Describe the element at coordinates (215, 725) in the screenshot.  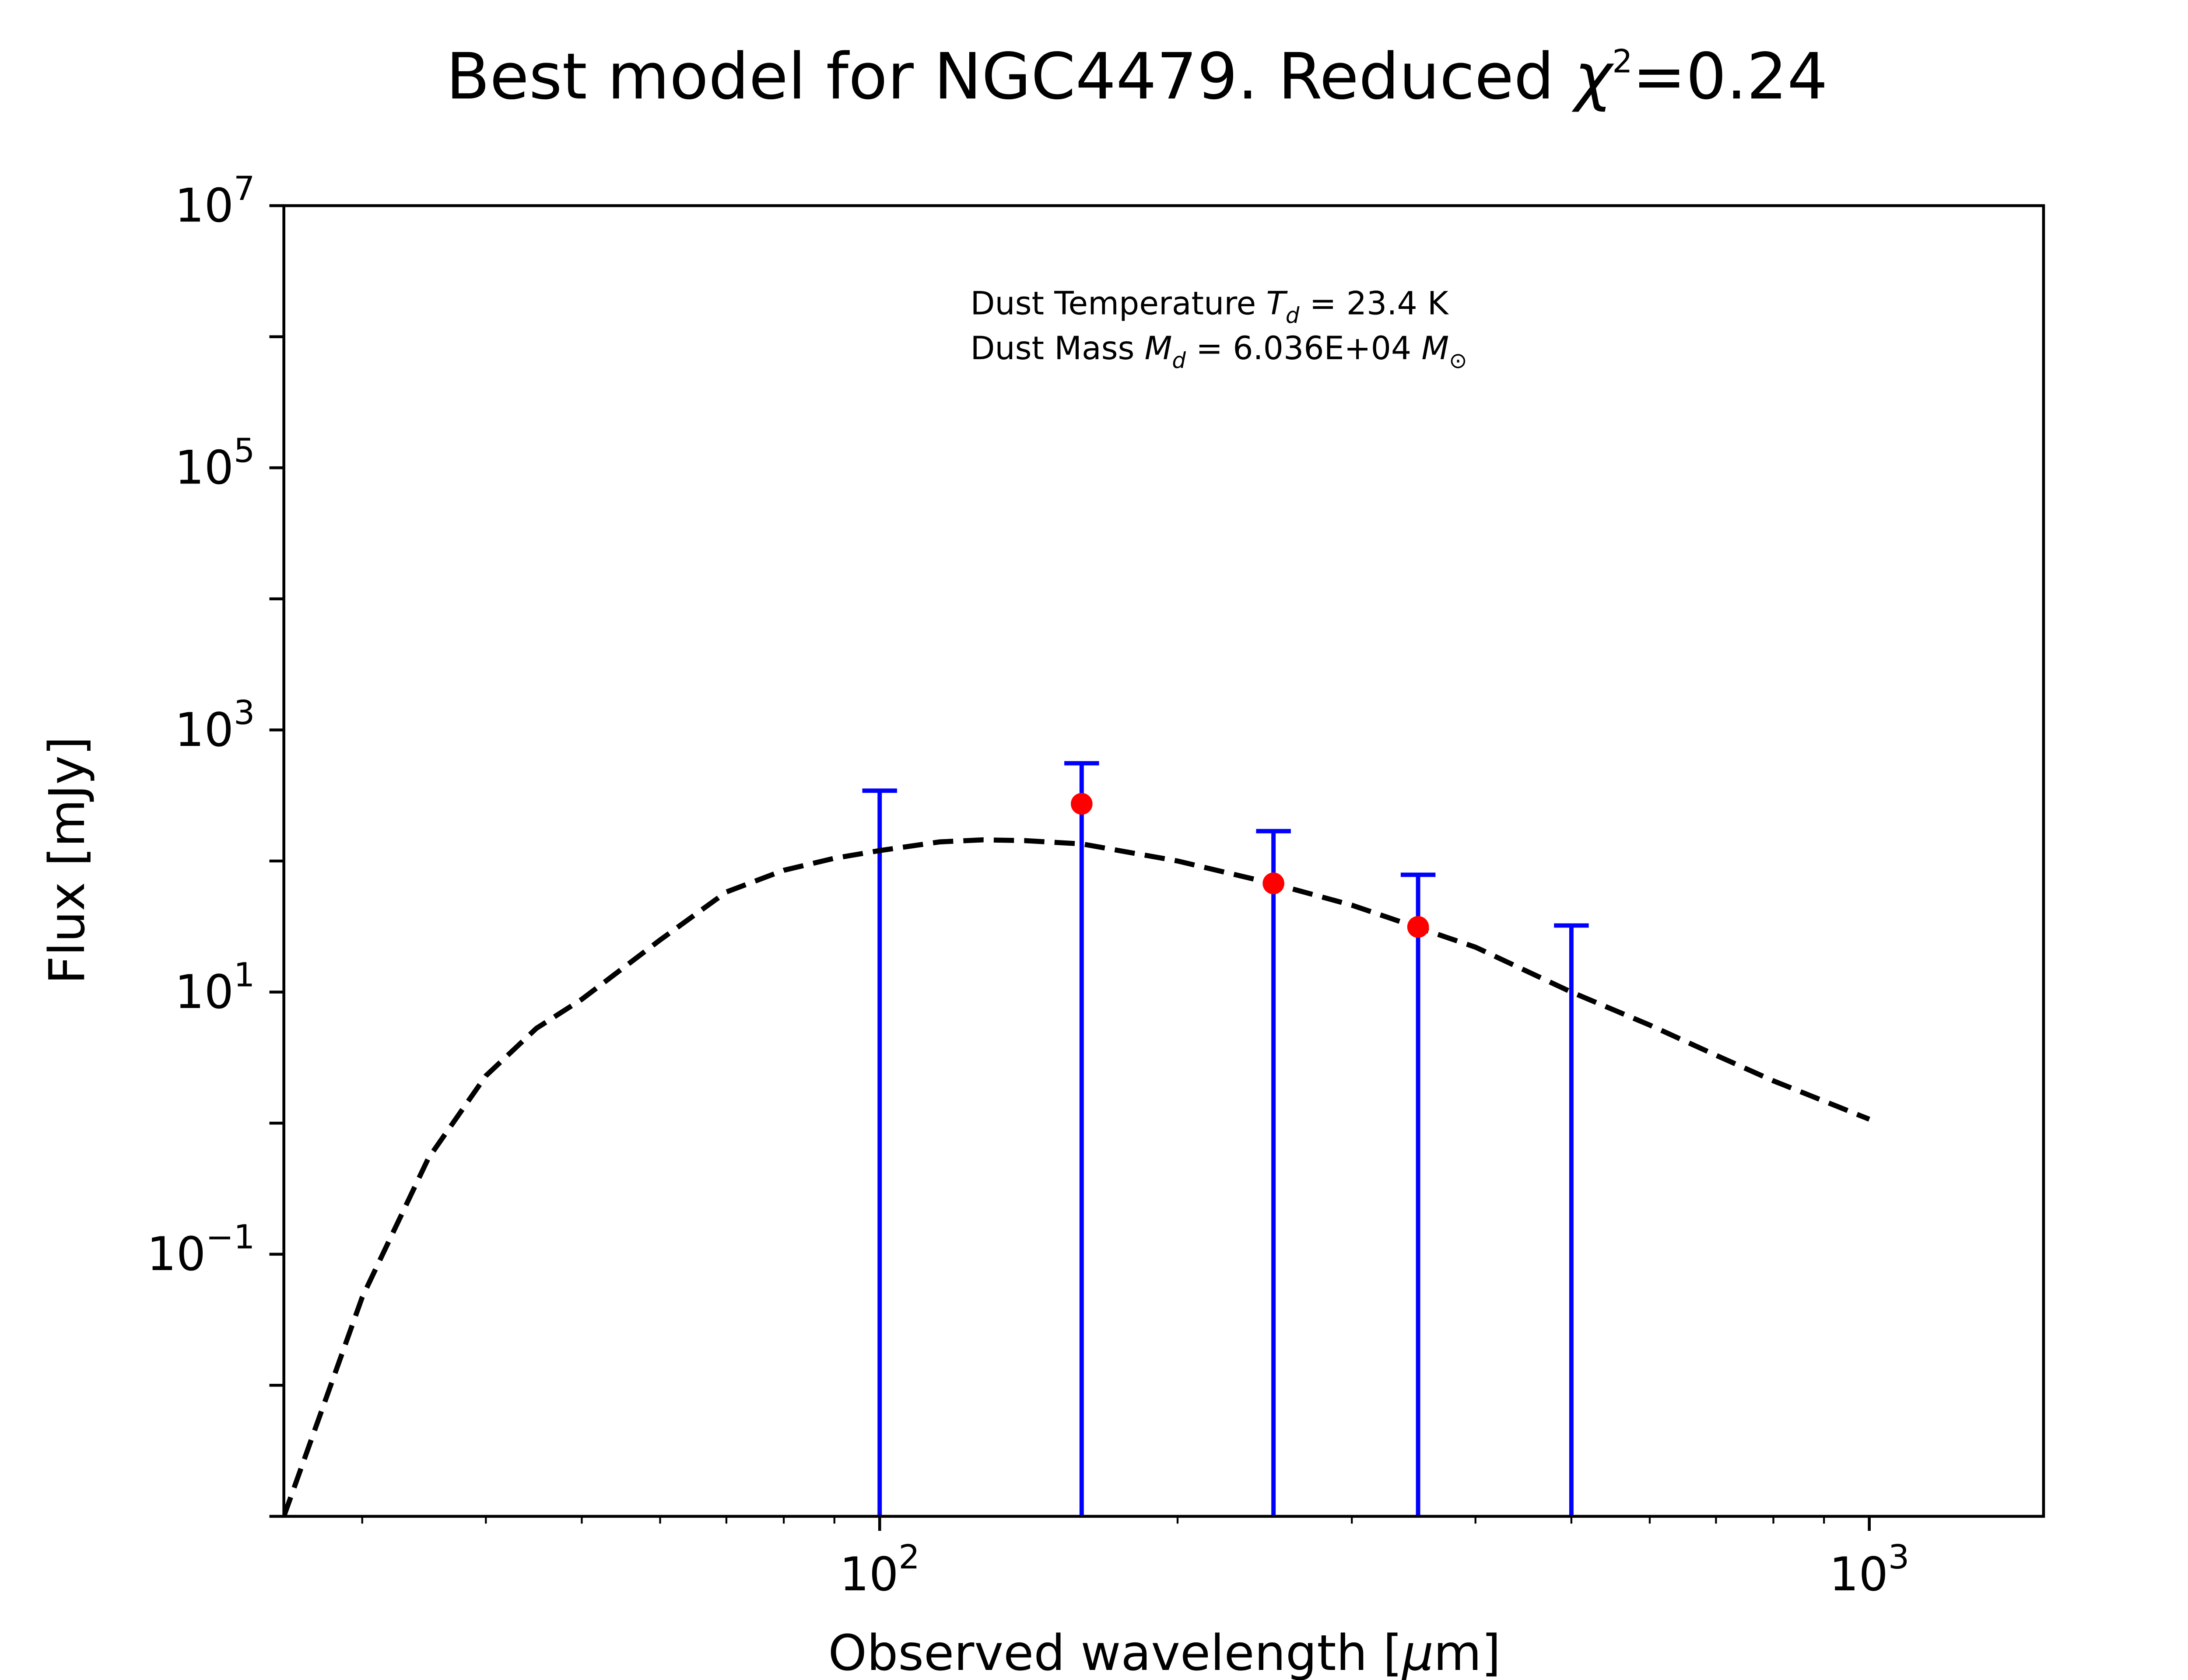
I see `y-tick-label: 10³` at that location.